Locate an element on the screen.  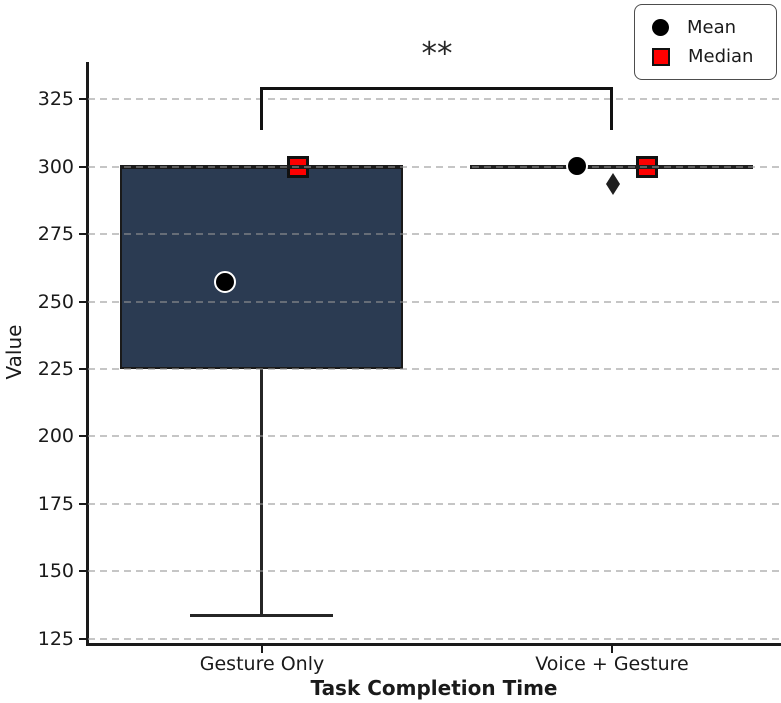
x-tick-label-gesture-only: Gesture Only is located at coordinates (262, 664).